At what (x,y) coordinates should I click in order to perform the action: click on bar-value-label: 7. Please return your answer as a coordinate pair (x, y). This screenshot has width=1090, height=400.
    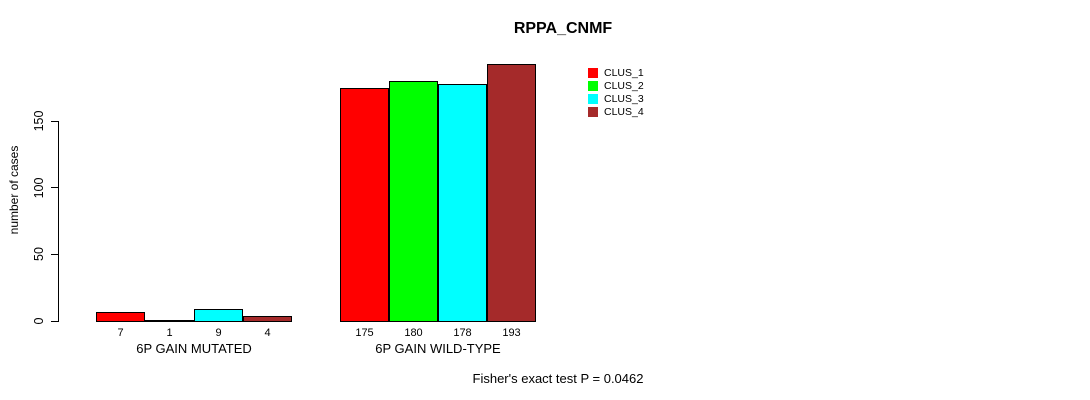
    Looking at the image, I should click on (120, 333).